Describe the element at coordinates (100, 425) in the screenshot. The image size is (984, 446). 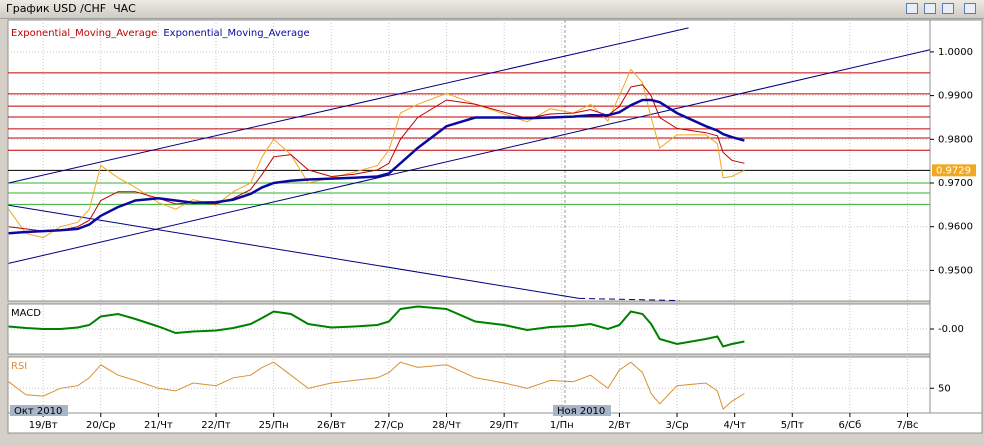
I see `x-tick-label: 20/Ср` at that location.